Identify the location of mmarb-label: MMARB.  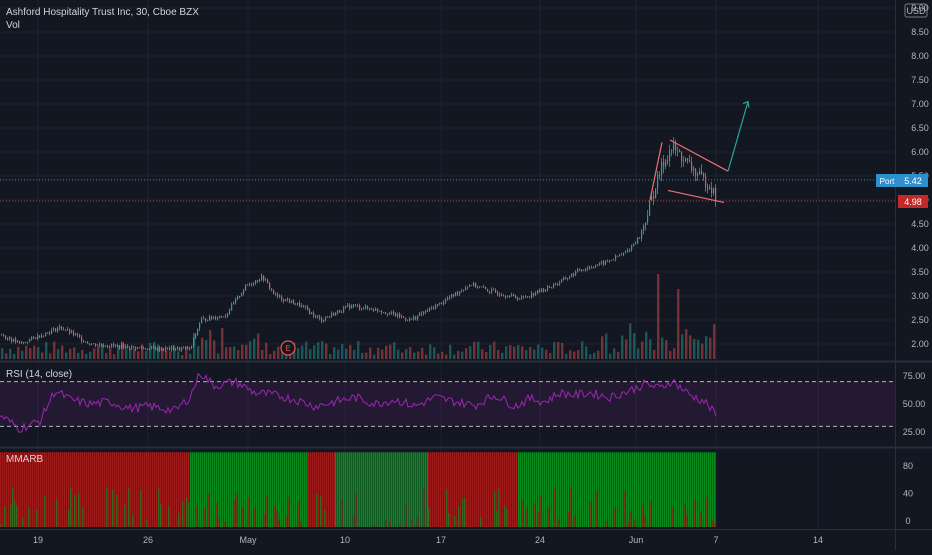
(25, 459).